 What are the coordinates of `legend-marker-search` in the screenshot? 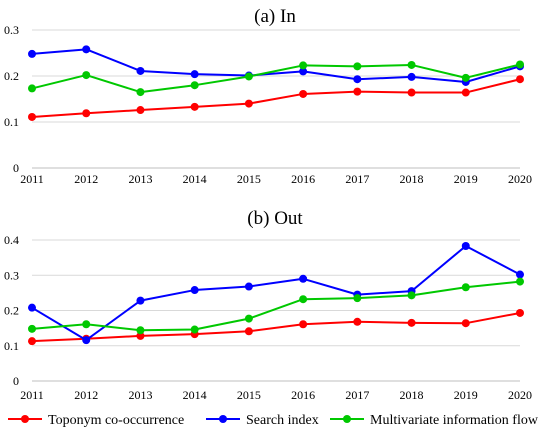 It's located at (223, 419).